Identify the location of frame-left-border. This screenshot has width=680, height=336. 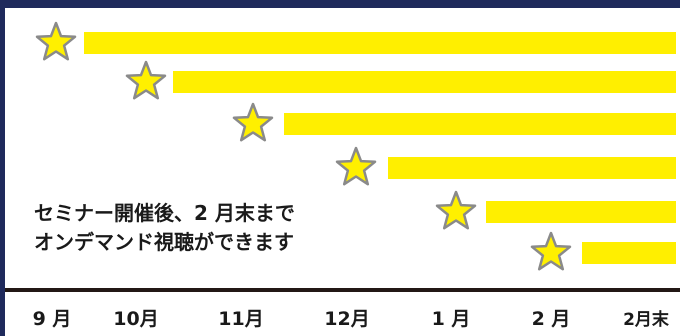
(2, 168).